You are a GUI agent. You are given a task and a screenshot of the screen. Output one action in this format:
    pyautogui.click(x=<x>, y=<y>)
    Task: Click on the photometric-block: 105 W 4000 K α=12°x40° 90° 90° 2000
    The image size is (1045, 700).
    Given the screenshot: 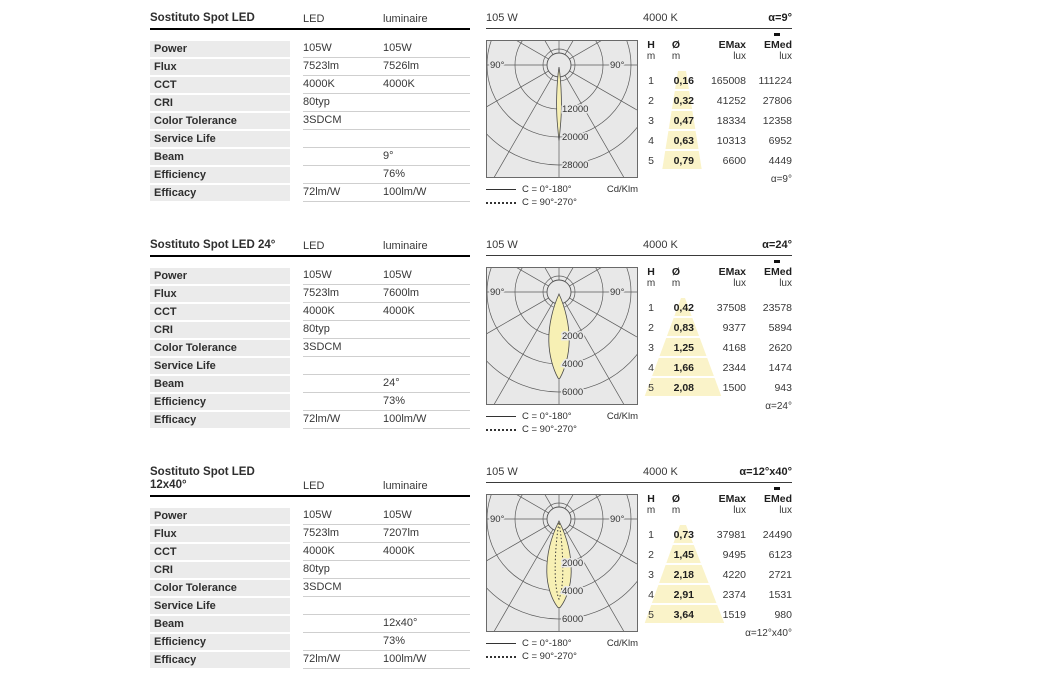 What is the action you would take?
    pyautogui.click(x=639, y=568)
    